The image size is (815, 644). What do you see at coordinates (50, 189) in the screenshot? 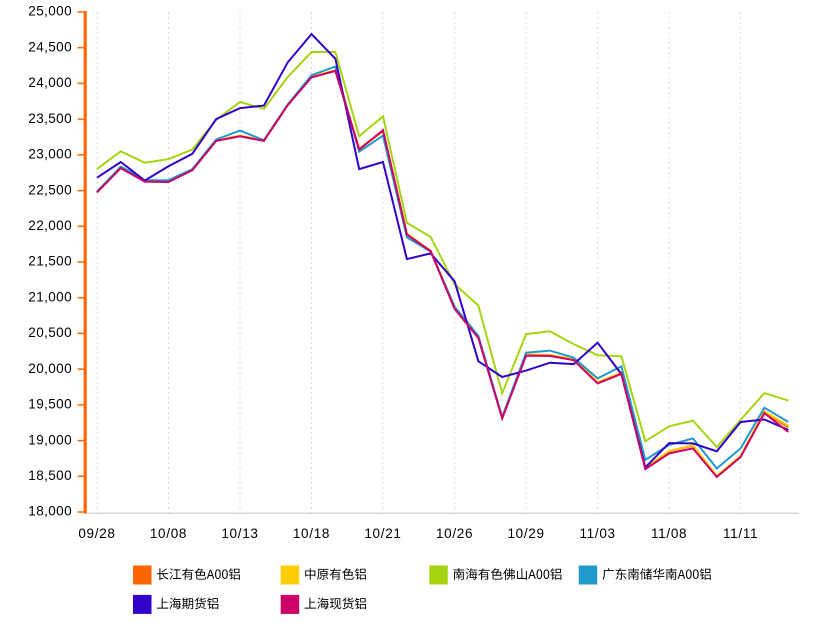
I see `svg-text: 22,500` at bounding box center [50, 189].